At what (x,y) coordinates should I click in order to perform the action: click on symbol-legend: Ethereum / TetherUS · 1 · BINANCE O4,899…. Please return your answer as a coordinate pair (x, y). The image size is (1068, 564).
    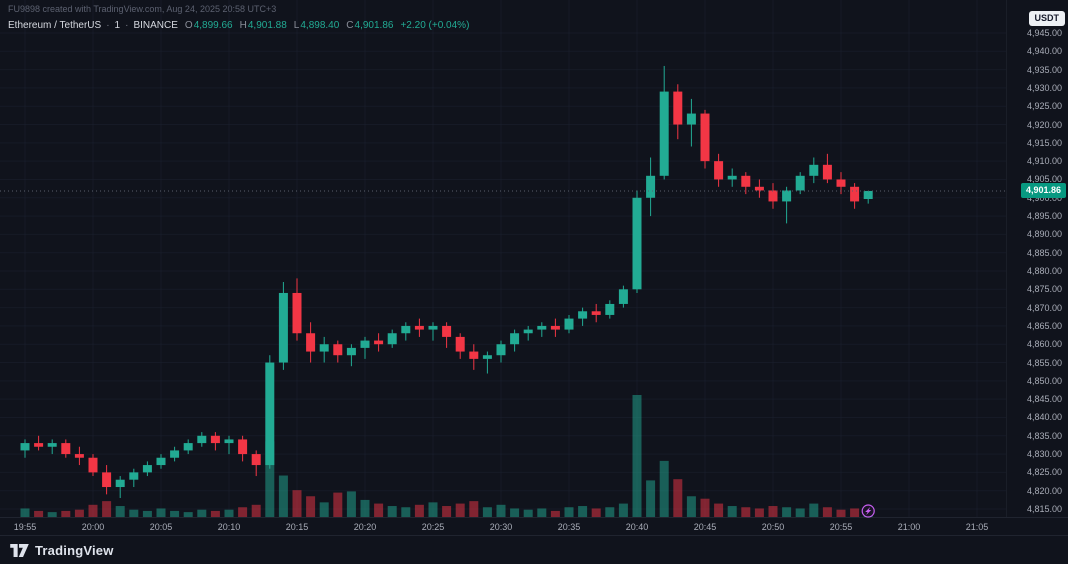
    Looking at the image, I should click on (238, 25).